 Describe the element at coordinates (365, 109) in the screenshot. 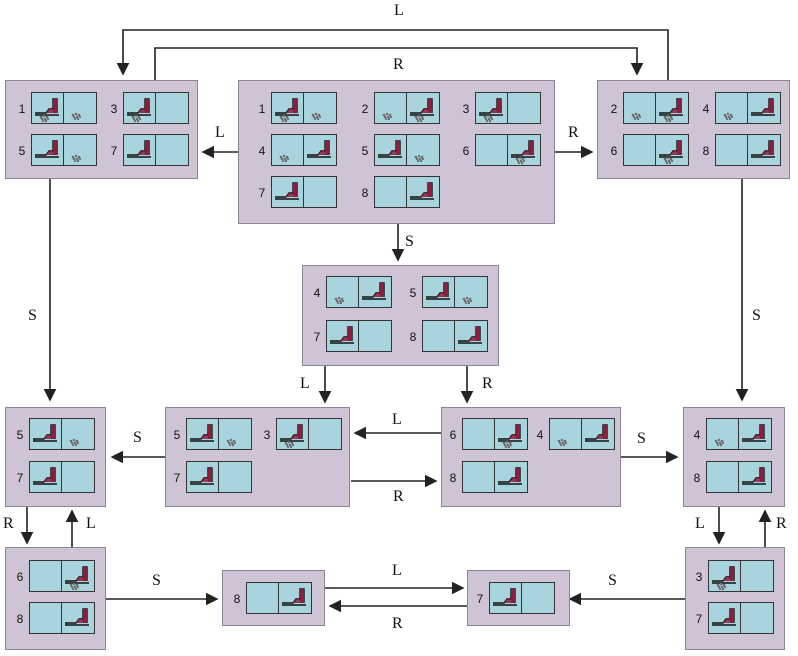

I see `state-number: 2` at that location.